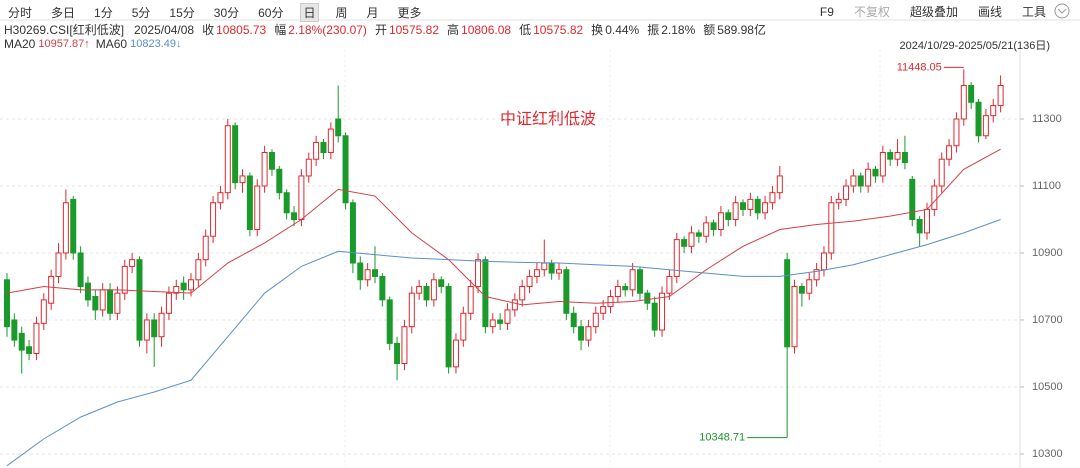  I want to click on range: 2024/10/29-2025/05/21(136日), so click(974, 46).